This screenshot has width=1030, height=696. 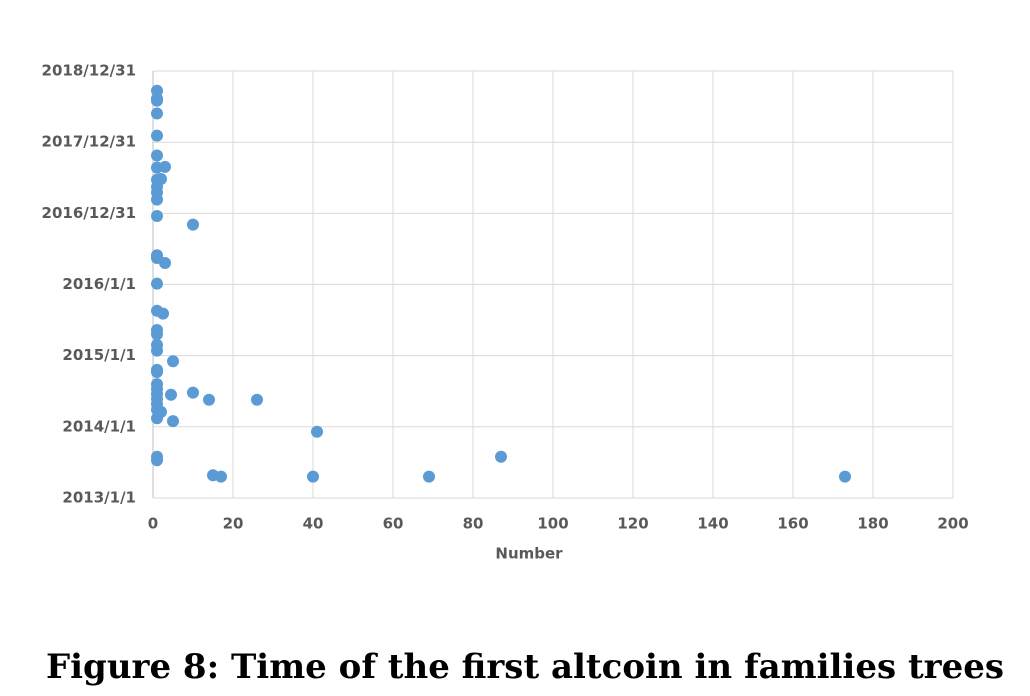 What do you see at coordinates (313, 524) in the screenshot?
I see `x-tick-label: 40` at bounding box center [313, 524].